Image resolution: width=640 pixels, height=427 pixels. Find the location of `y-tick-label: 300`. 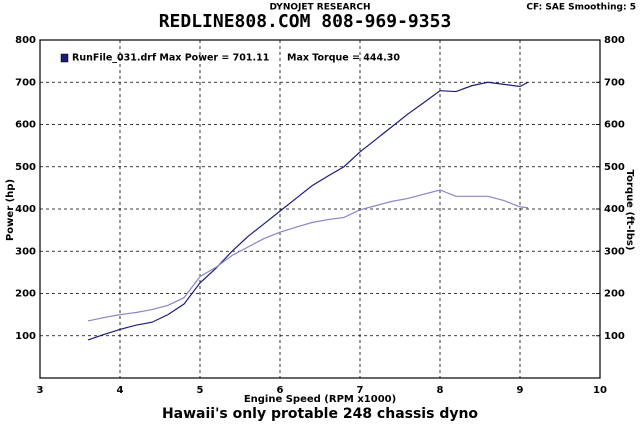

y-tick-label: 300 is located at coordinates (25, 251).